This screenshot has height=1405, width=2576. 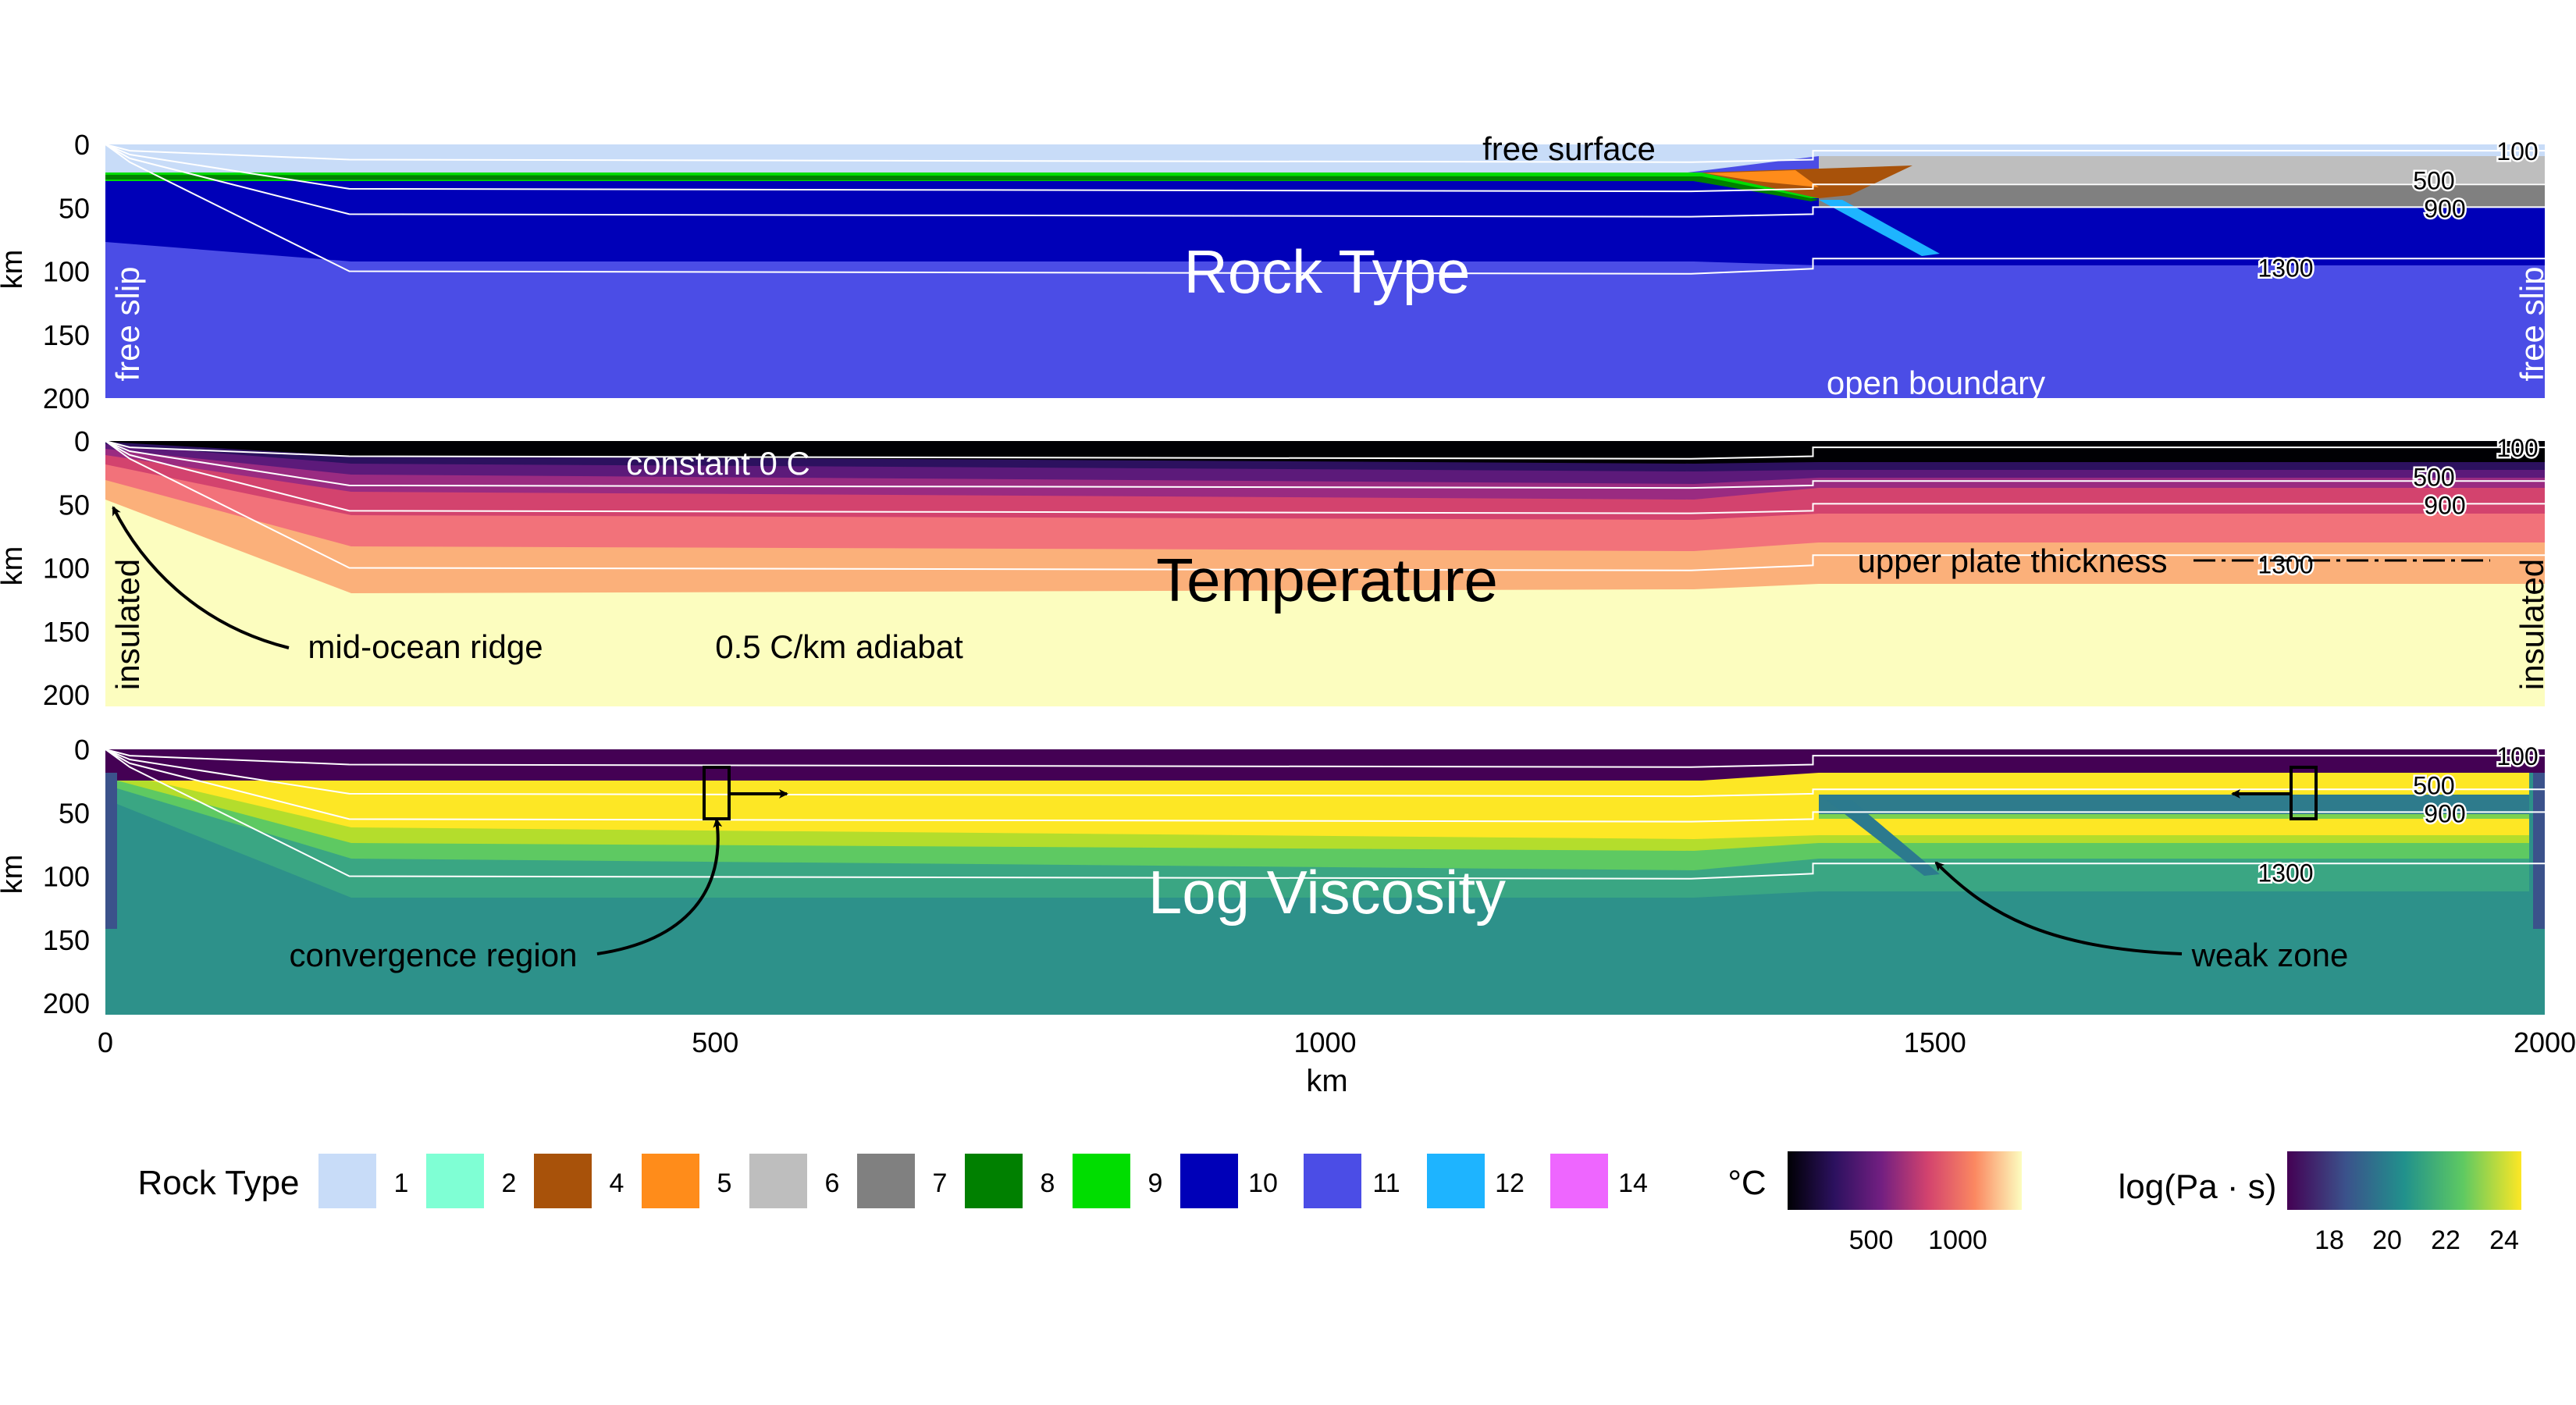 I want to click on visc-colorbar, so click(x=2404, y=1180).